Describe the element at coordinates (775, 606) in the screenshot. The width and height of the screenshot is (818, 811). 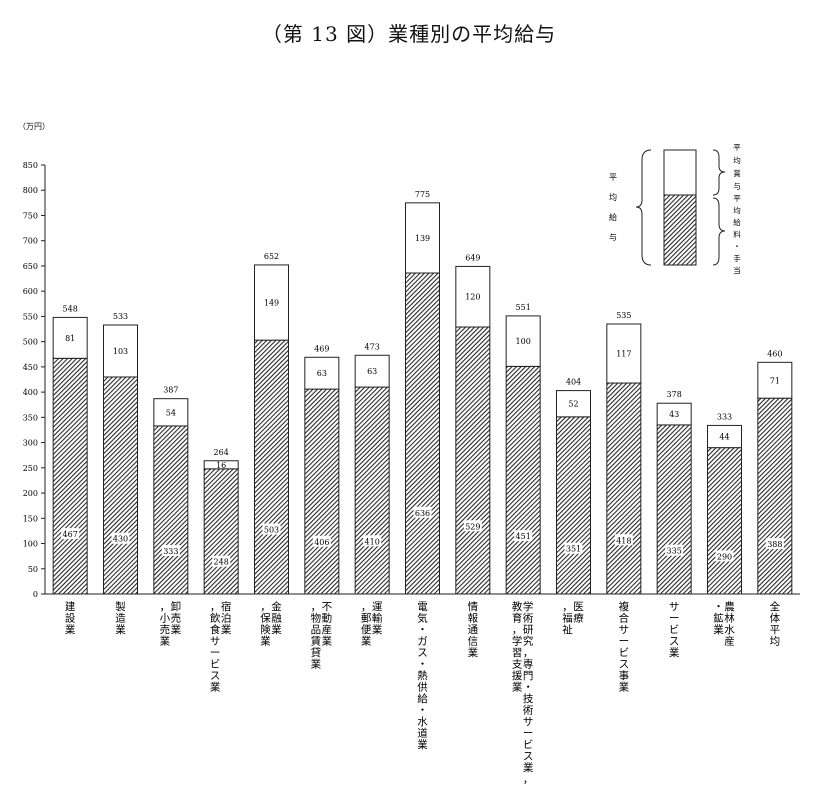
I see `category-label-char: 全` at that location.